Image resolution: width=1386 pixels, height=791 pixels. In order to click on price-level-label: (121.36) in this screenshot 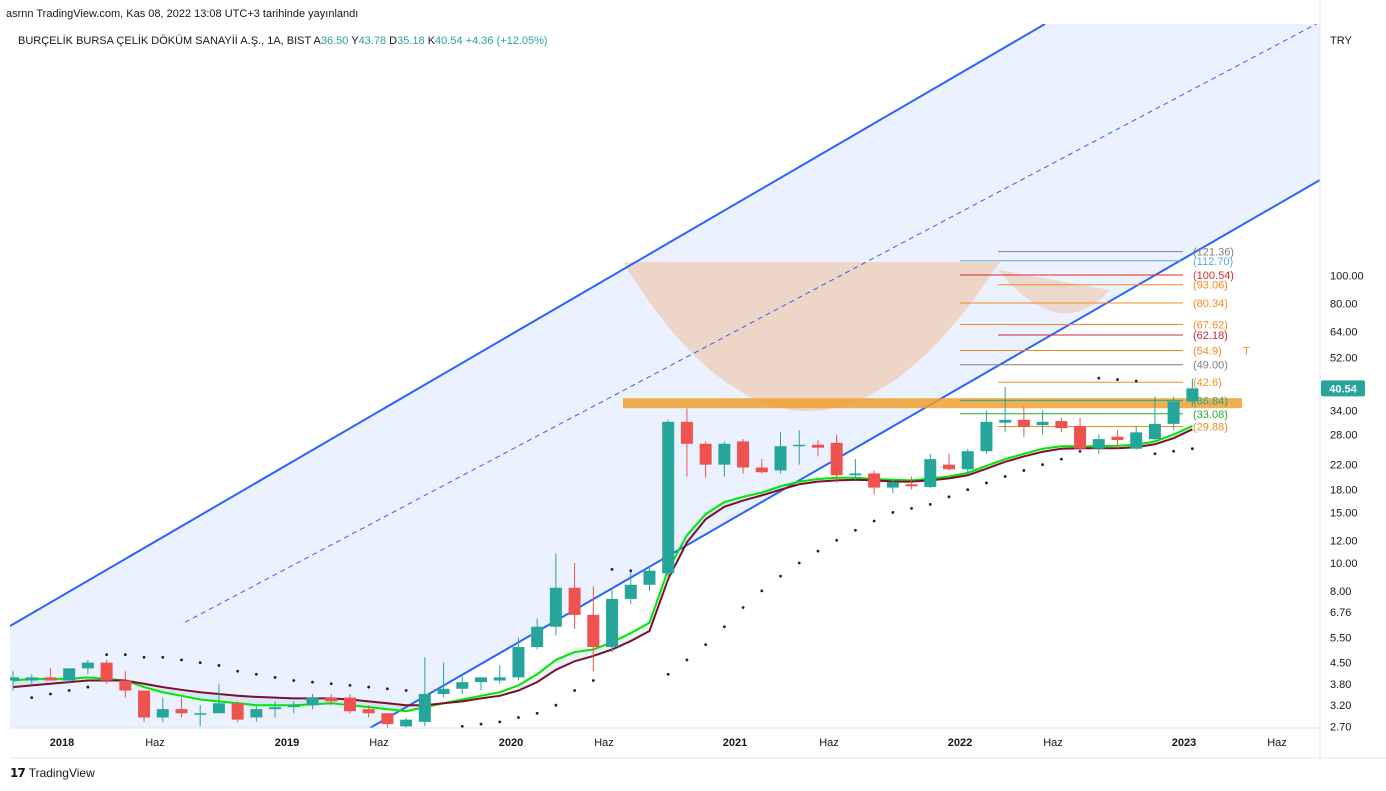, I will do `click(1213, 253)`.